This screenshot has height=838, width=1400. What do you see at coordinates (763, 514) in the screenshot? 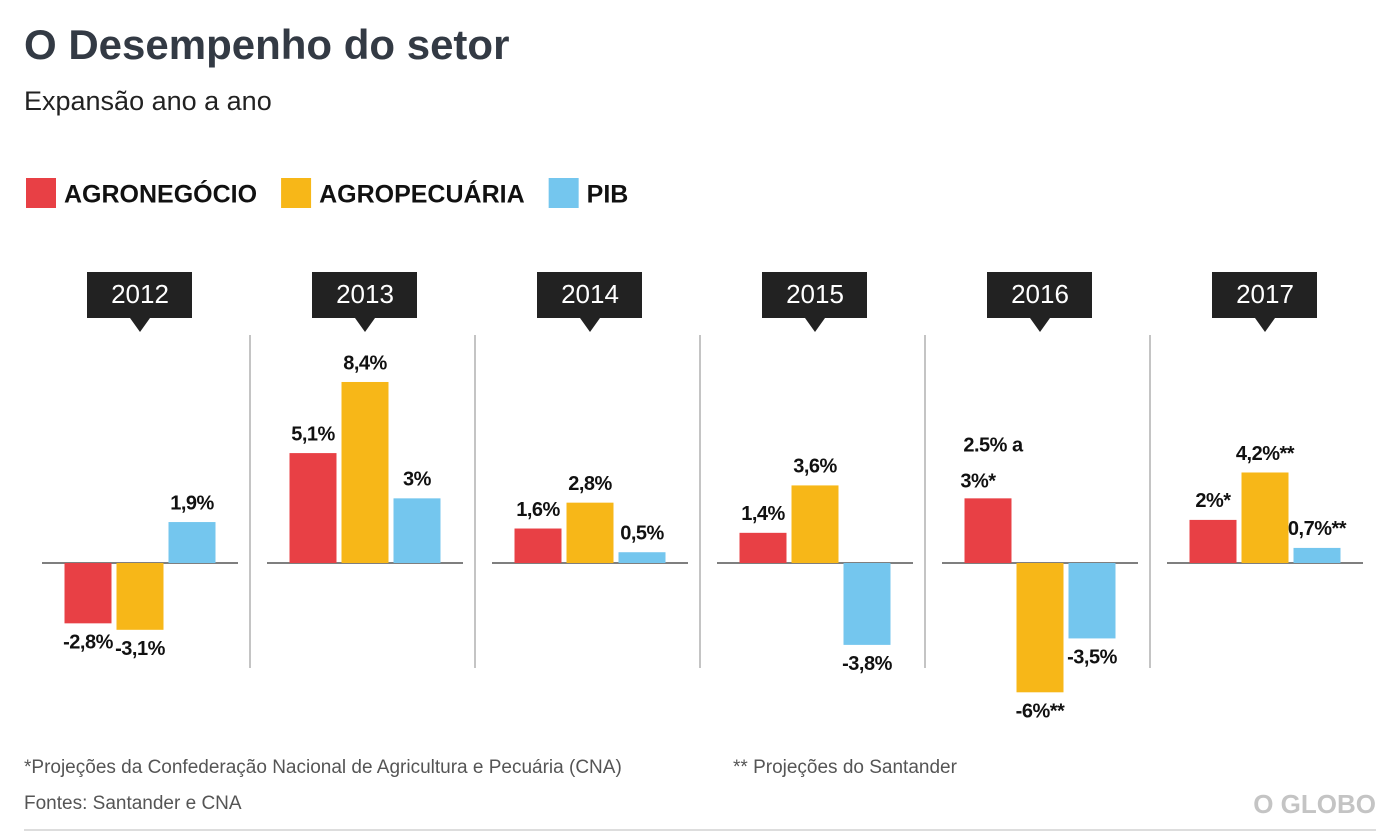
I see `value-label: 1,4%` at bounding box center [763, 514].